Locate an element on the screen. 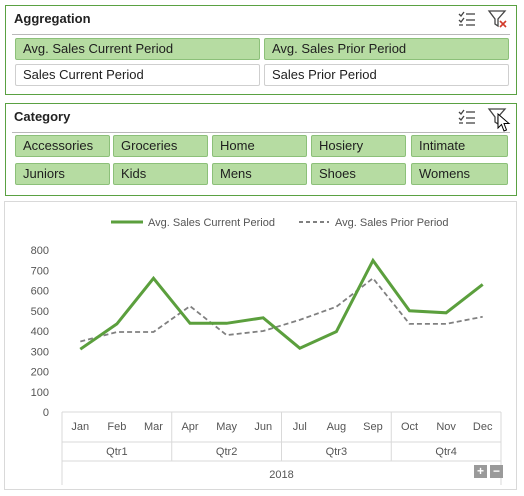 This screenshot has height=496, width=524. aggregation-item-avg-sales-prior: Avg. Sales Prior Period is located at coordinates (386, 49).